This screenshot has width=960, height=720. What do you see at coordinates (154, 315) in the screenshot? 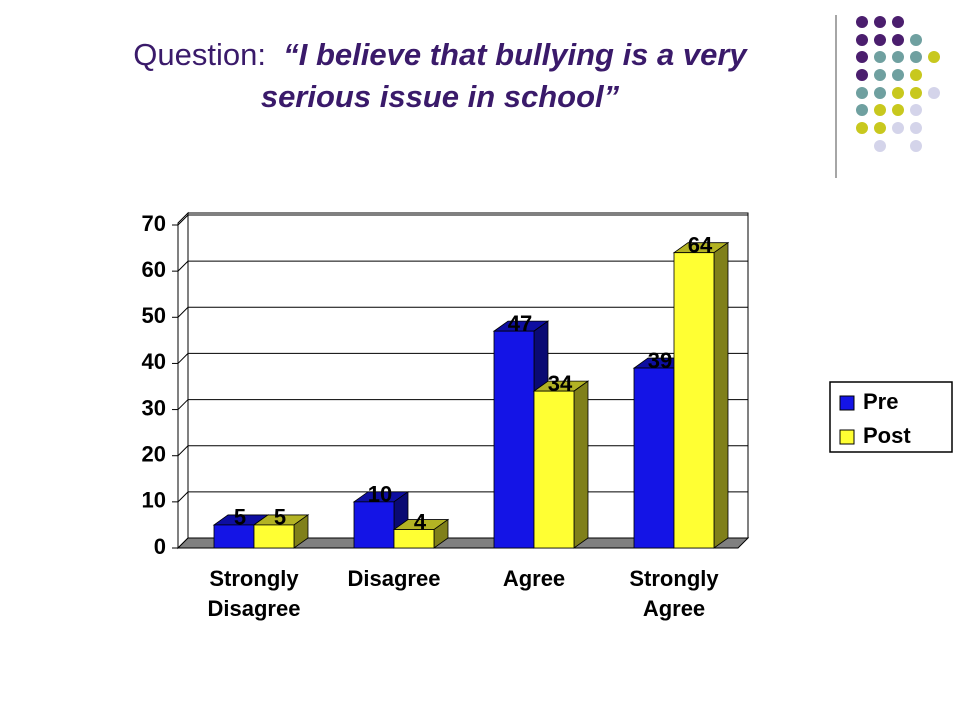
I see `y-tick-label: 50` at bounding box center [154, 315].